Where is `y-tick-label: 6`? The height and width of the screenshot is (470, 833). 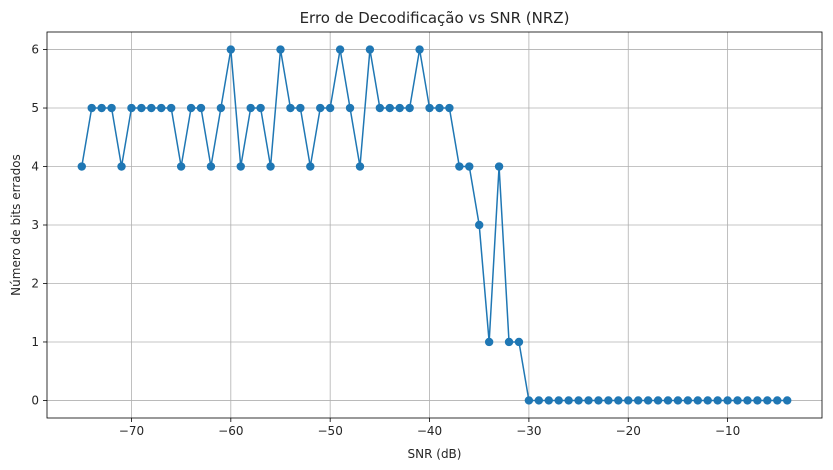 y-tick-label: 6 is located at coordinates (35, 50).